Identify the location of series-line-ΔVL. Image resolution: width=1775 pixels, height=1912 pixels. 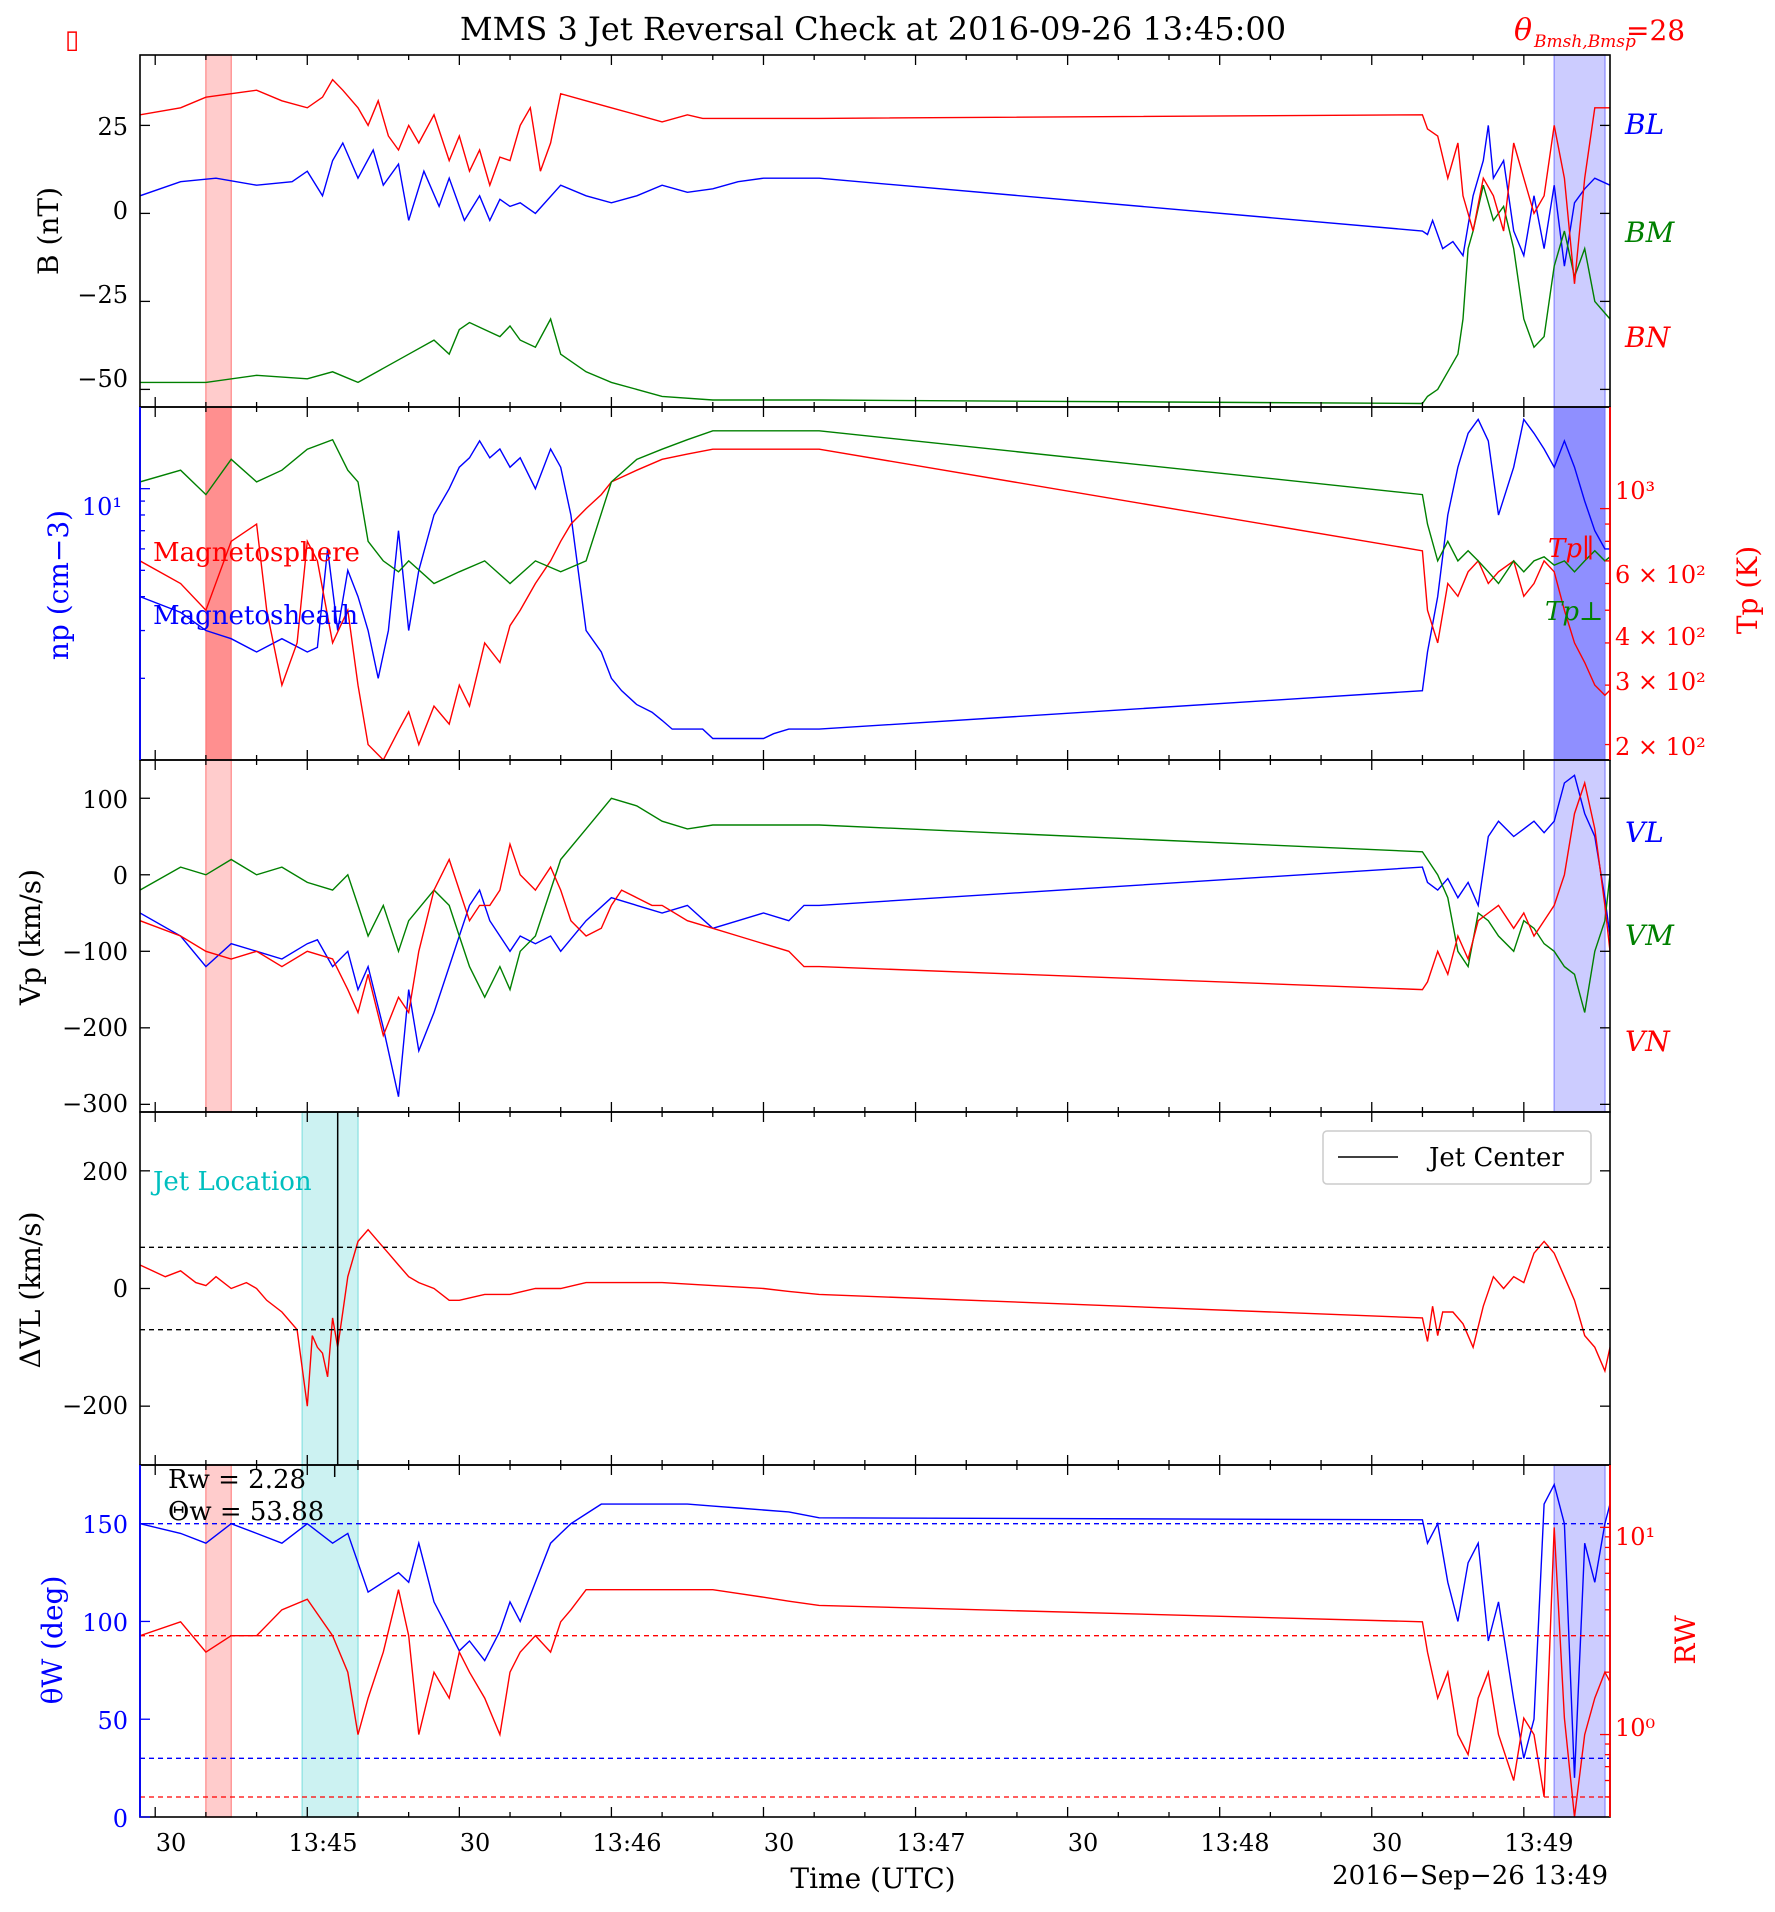
(875, 1317).